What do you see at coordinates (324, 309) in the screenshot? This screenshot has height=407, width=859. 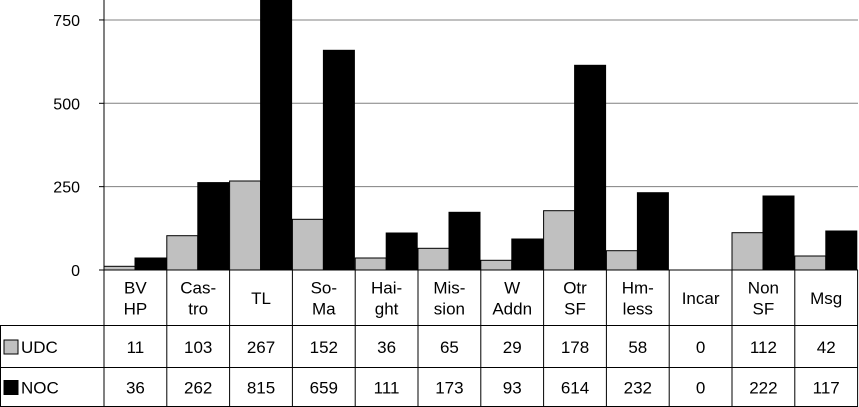 I see `category-label-line: Ma` at bounding box center [324, 309].